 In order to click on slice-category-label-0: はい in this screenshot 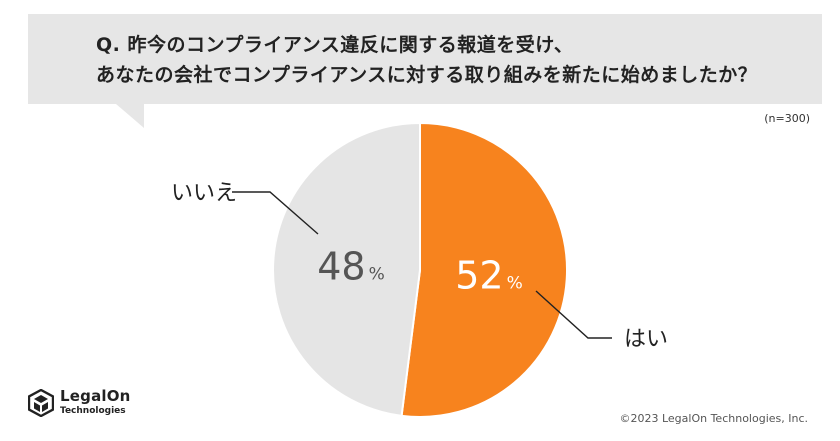, I will do `click(646, 339)`.